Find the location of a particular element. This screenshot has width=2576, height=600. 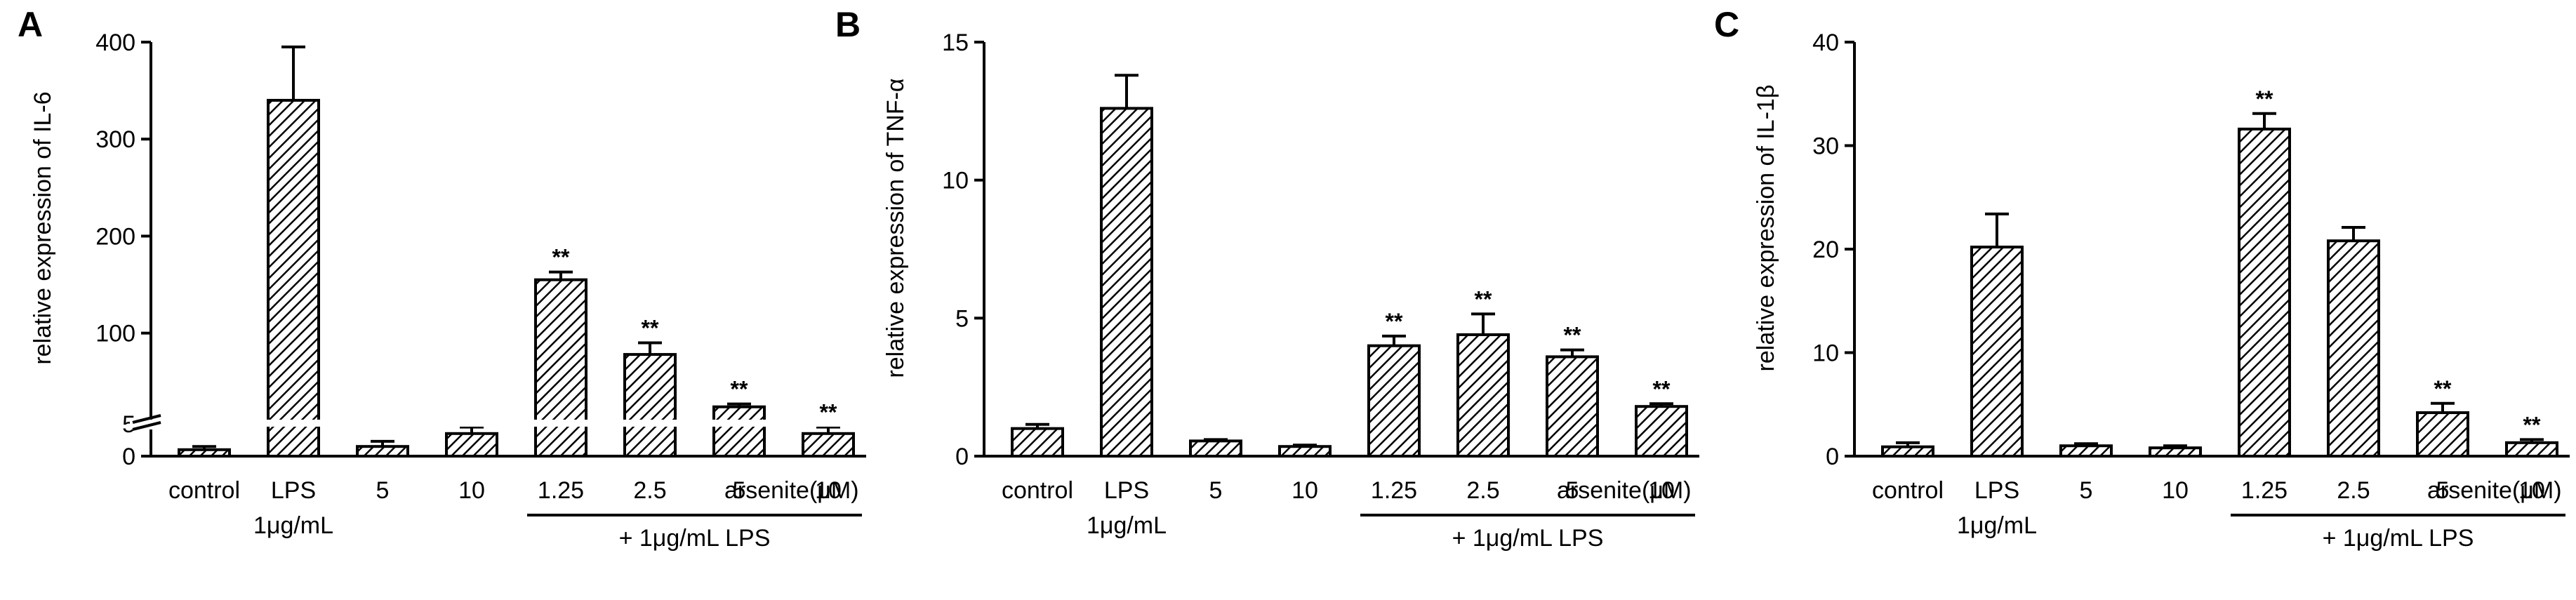

y-tick-label: 15 is located at coordinates (956, 42).